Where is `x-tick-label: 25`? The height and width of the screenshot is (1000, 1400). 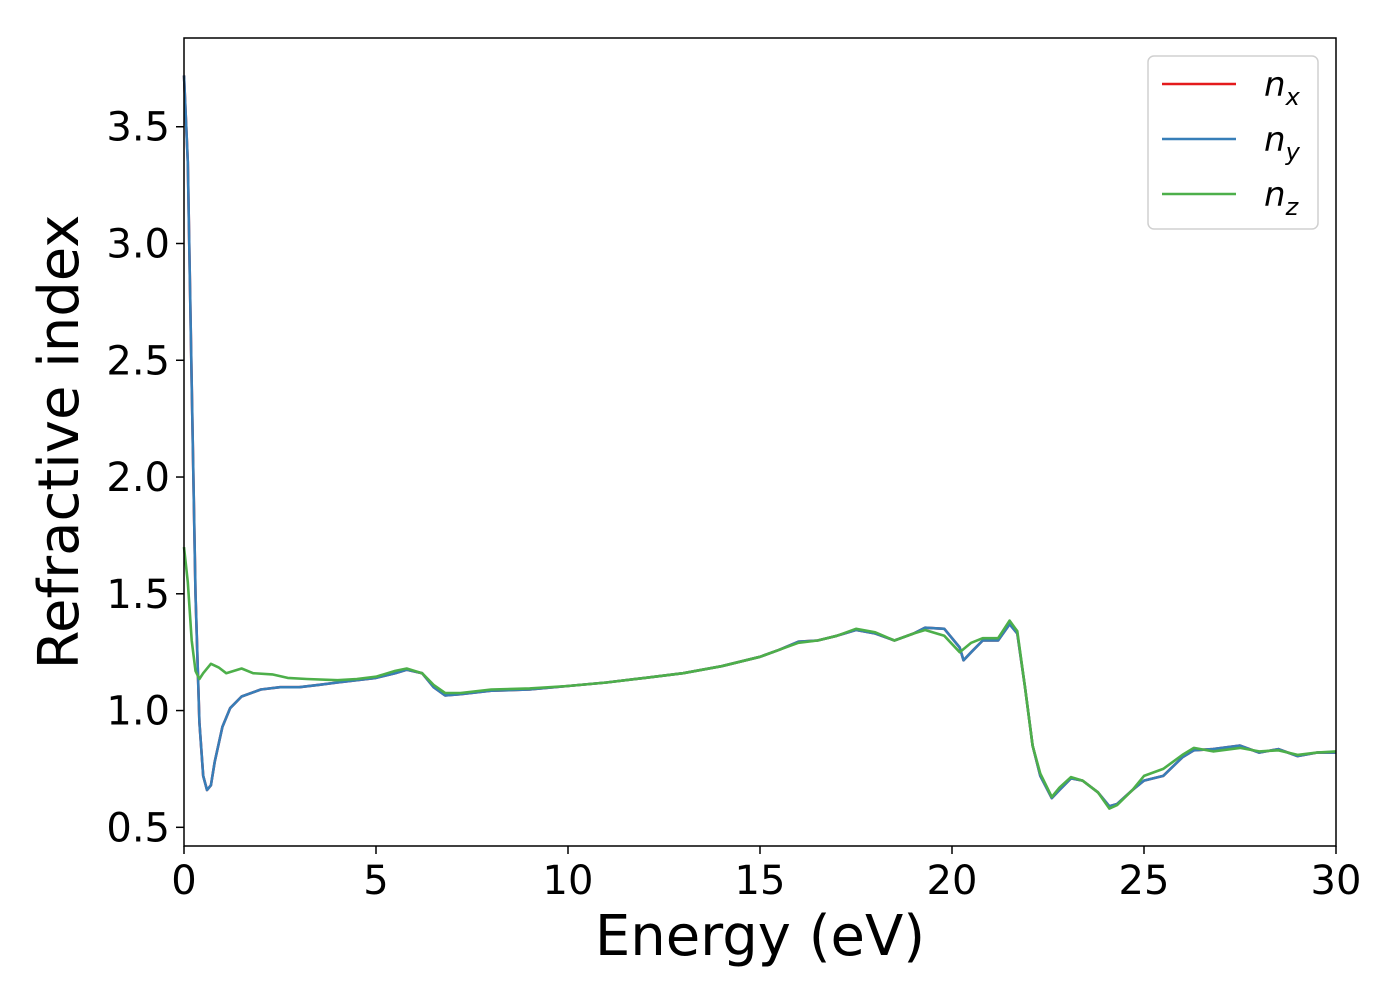
x-tick-label: 25 is located at coordinates (1144, 881).